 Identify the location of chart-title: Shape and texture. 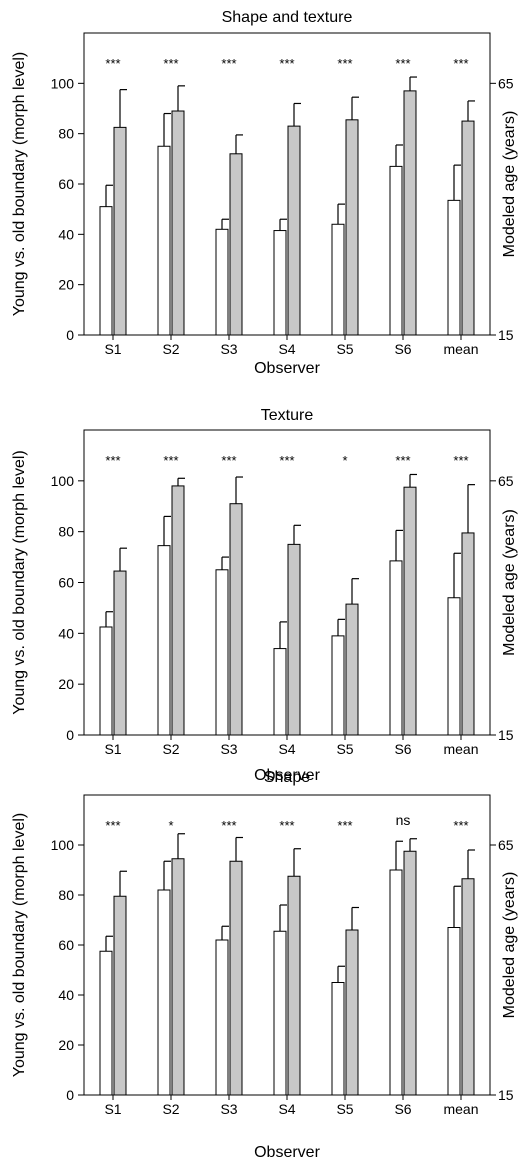
(287, 17).